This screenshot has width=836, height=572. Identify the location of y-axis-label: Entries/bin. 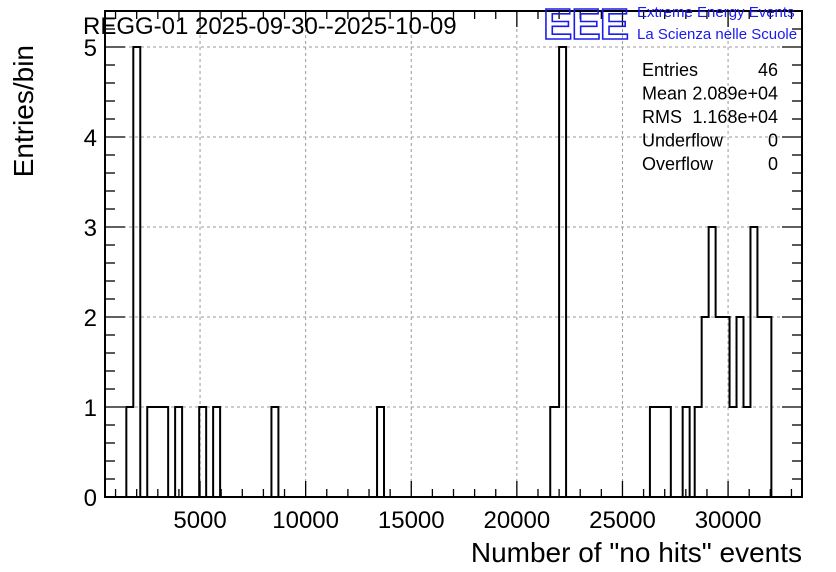
(23, 111).